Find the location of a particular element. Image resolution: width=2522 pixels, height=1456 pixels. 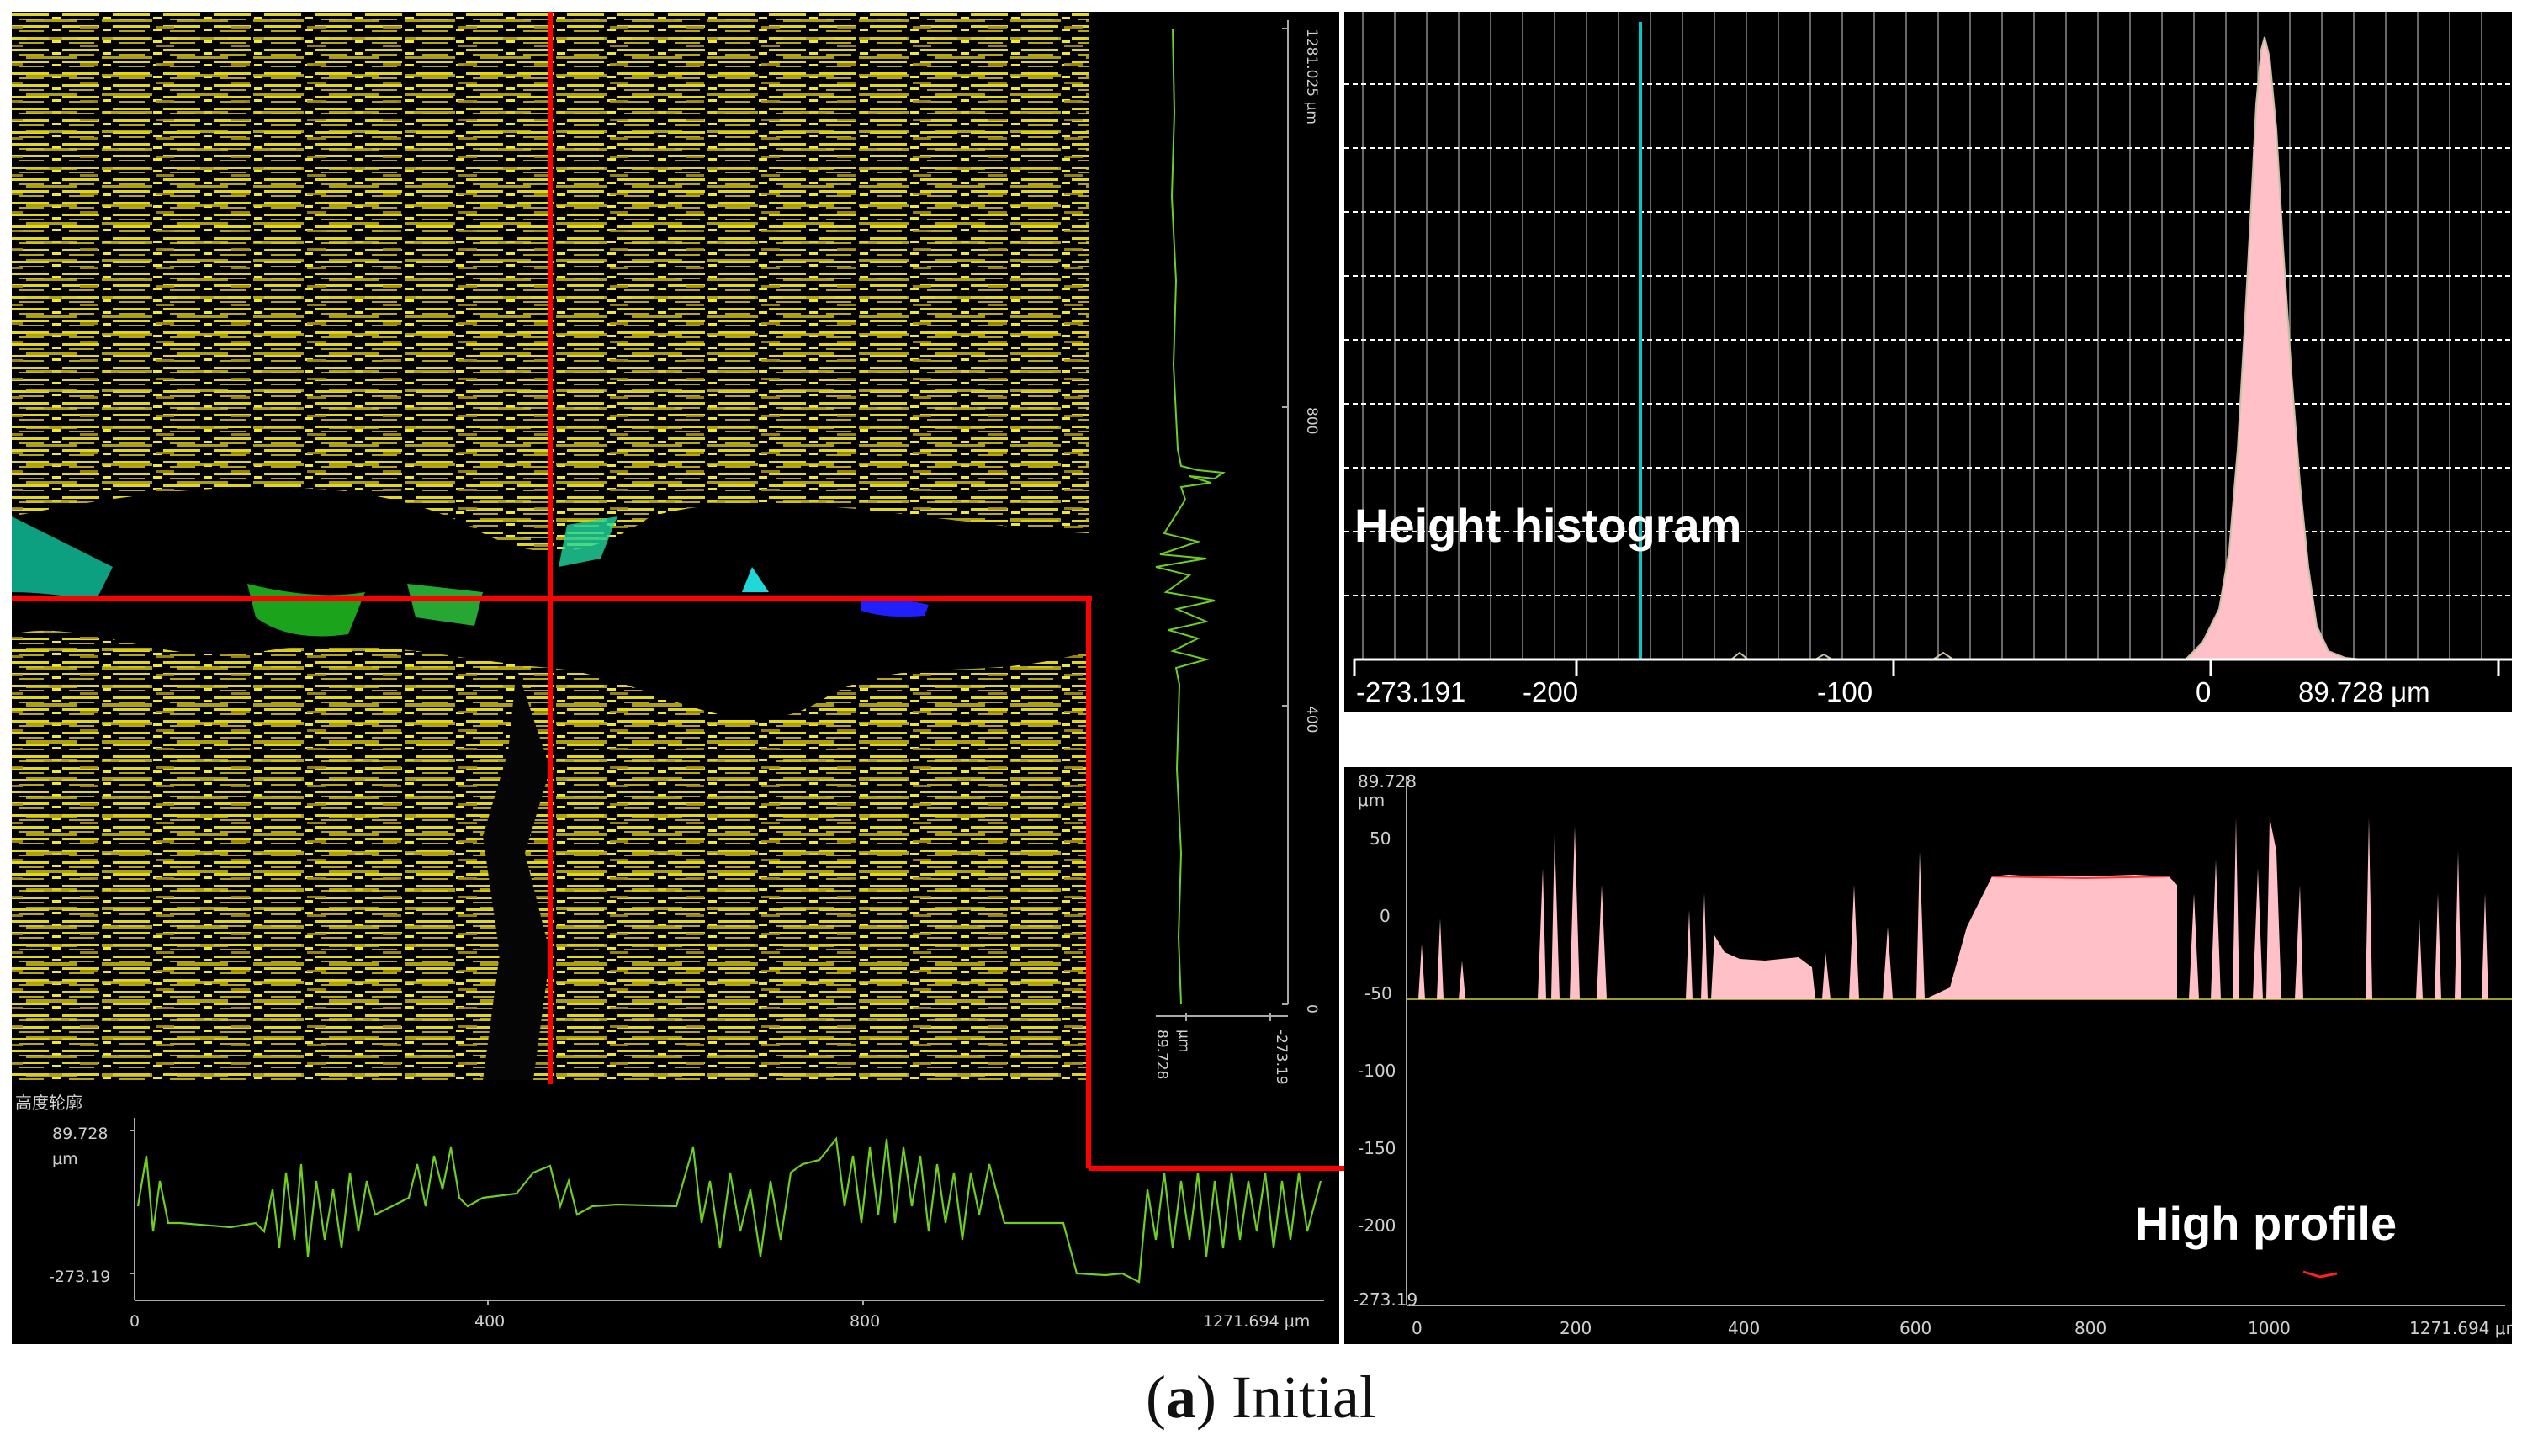

vertical-profile-range-max: 89.728 is located at coordinates (1161, 1054).